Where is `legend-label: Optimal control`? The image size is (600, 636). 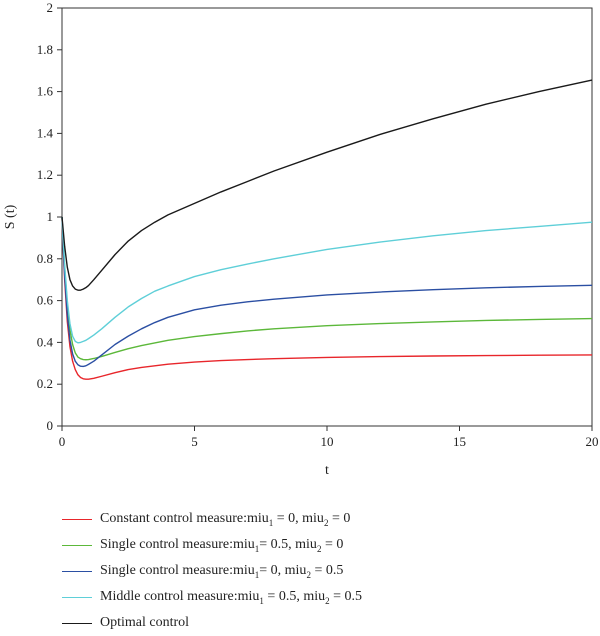
legend-label: Optimal control is located at coordinates (145, 622).